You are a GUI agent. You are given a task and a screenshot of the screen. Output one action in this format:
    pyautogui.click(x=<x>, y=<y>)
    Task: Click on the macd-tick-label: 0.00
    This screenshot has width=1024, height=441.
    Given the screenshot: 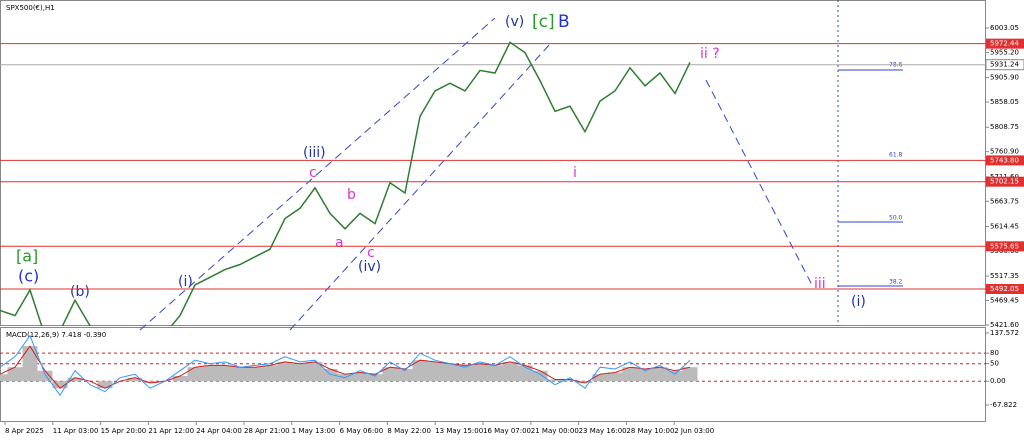 What is the action you would take?
    pyautogui.click(x=998, y=381)
    